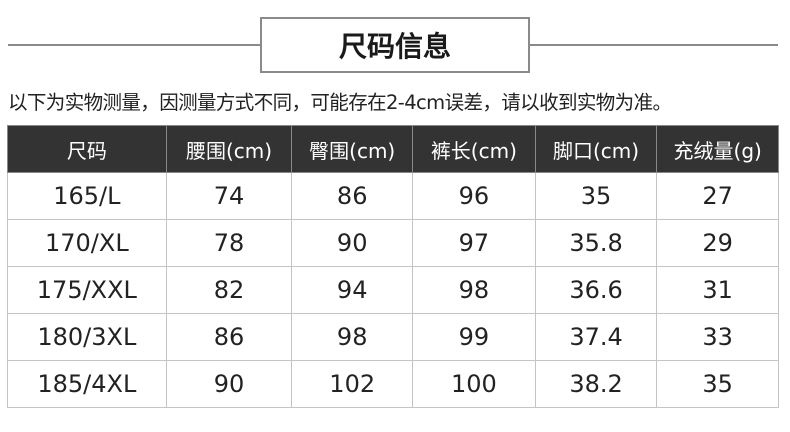 The image size is (790, 432). Describe the element at coordinates (87, 290) in the screenshot. I see `cell-size: 175/XXL` at that location.